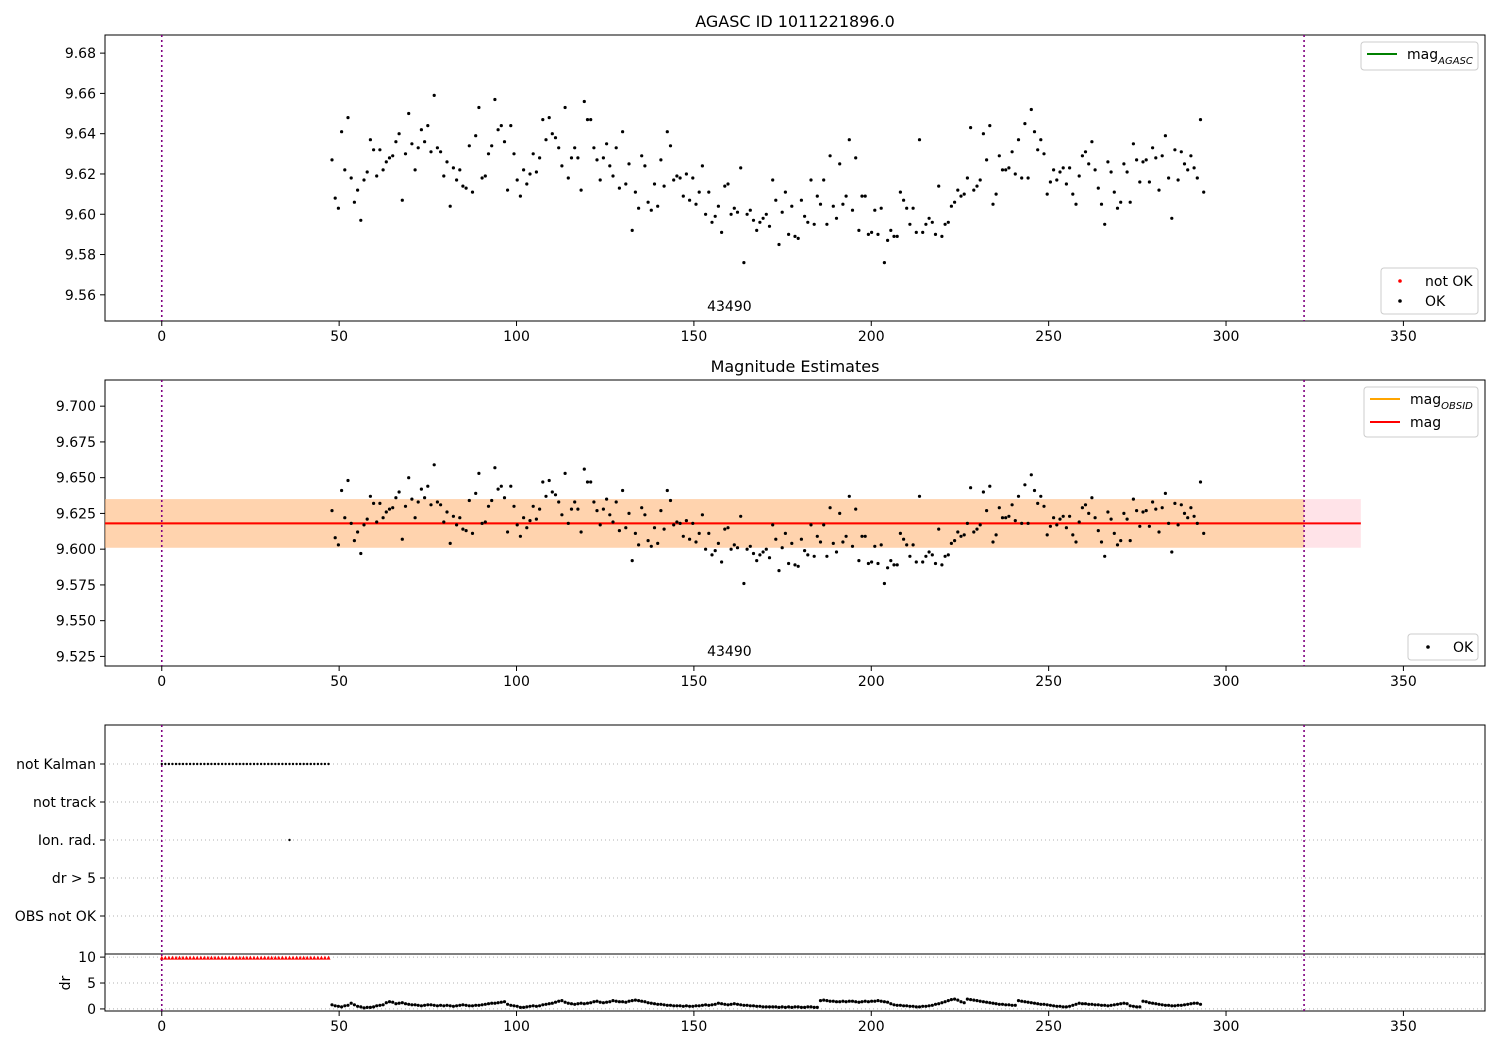 The image size is (1500, 1050). I want to click on legend-mag-agasc, so click(1419, 56).